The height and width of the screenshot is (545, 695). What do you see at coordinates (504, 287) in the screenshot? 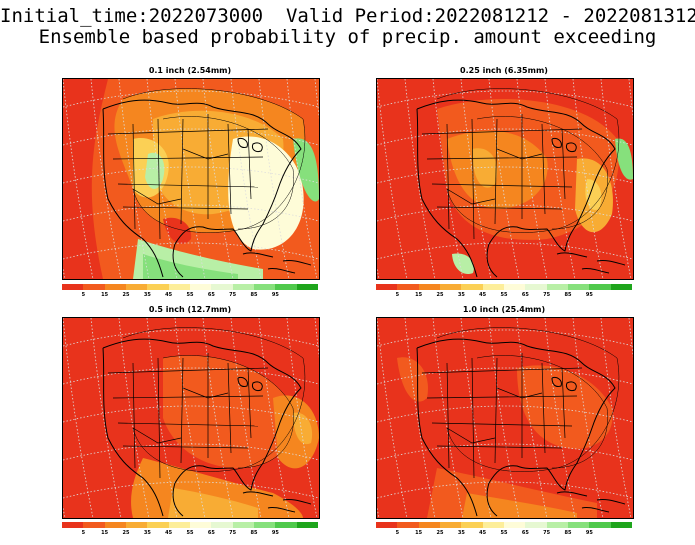
I see `colorbar-0.25-inch` at bounding box center [504, 287].